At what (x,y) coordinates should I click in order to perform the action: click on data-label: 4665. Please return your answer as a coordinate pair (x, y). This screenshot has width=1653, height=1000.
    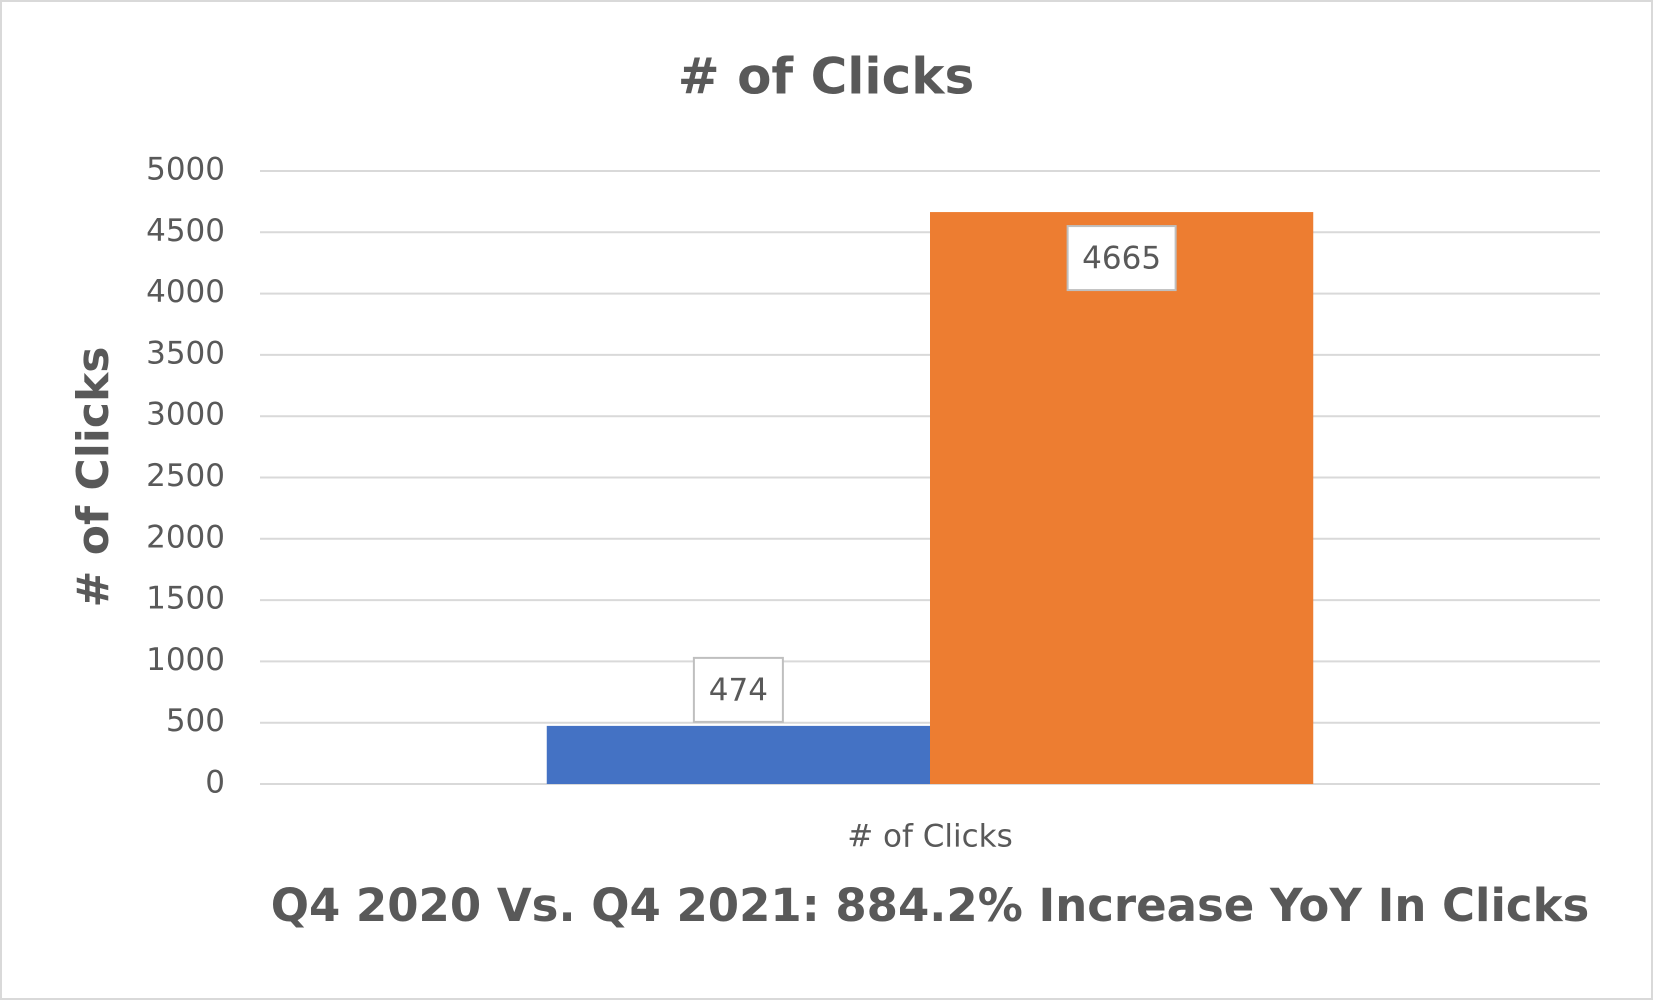
    Looking at the image, I should click on (1121, 259).